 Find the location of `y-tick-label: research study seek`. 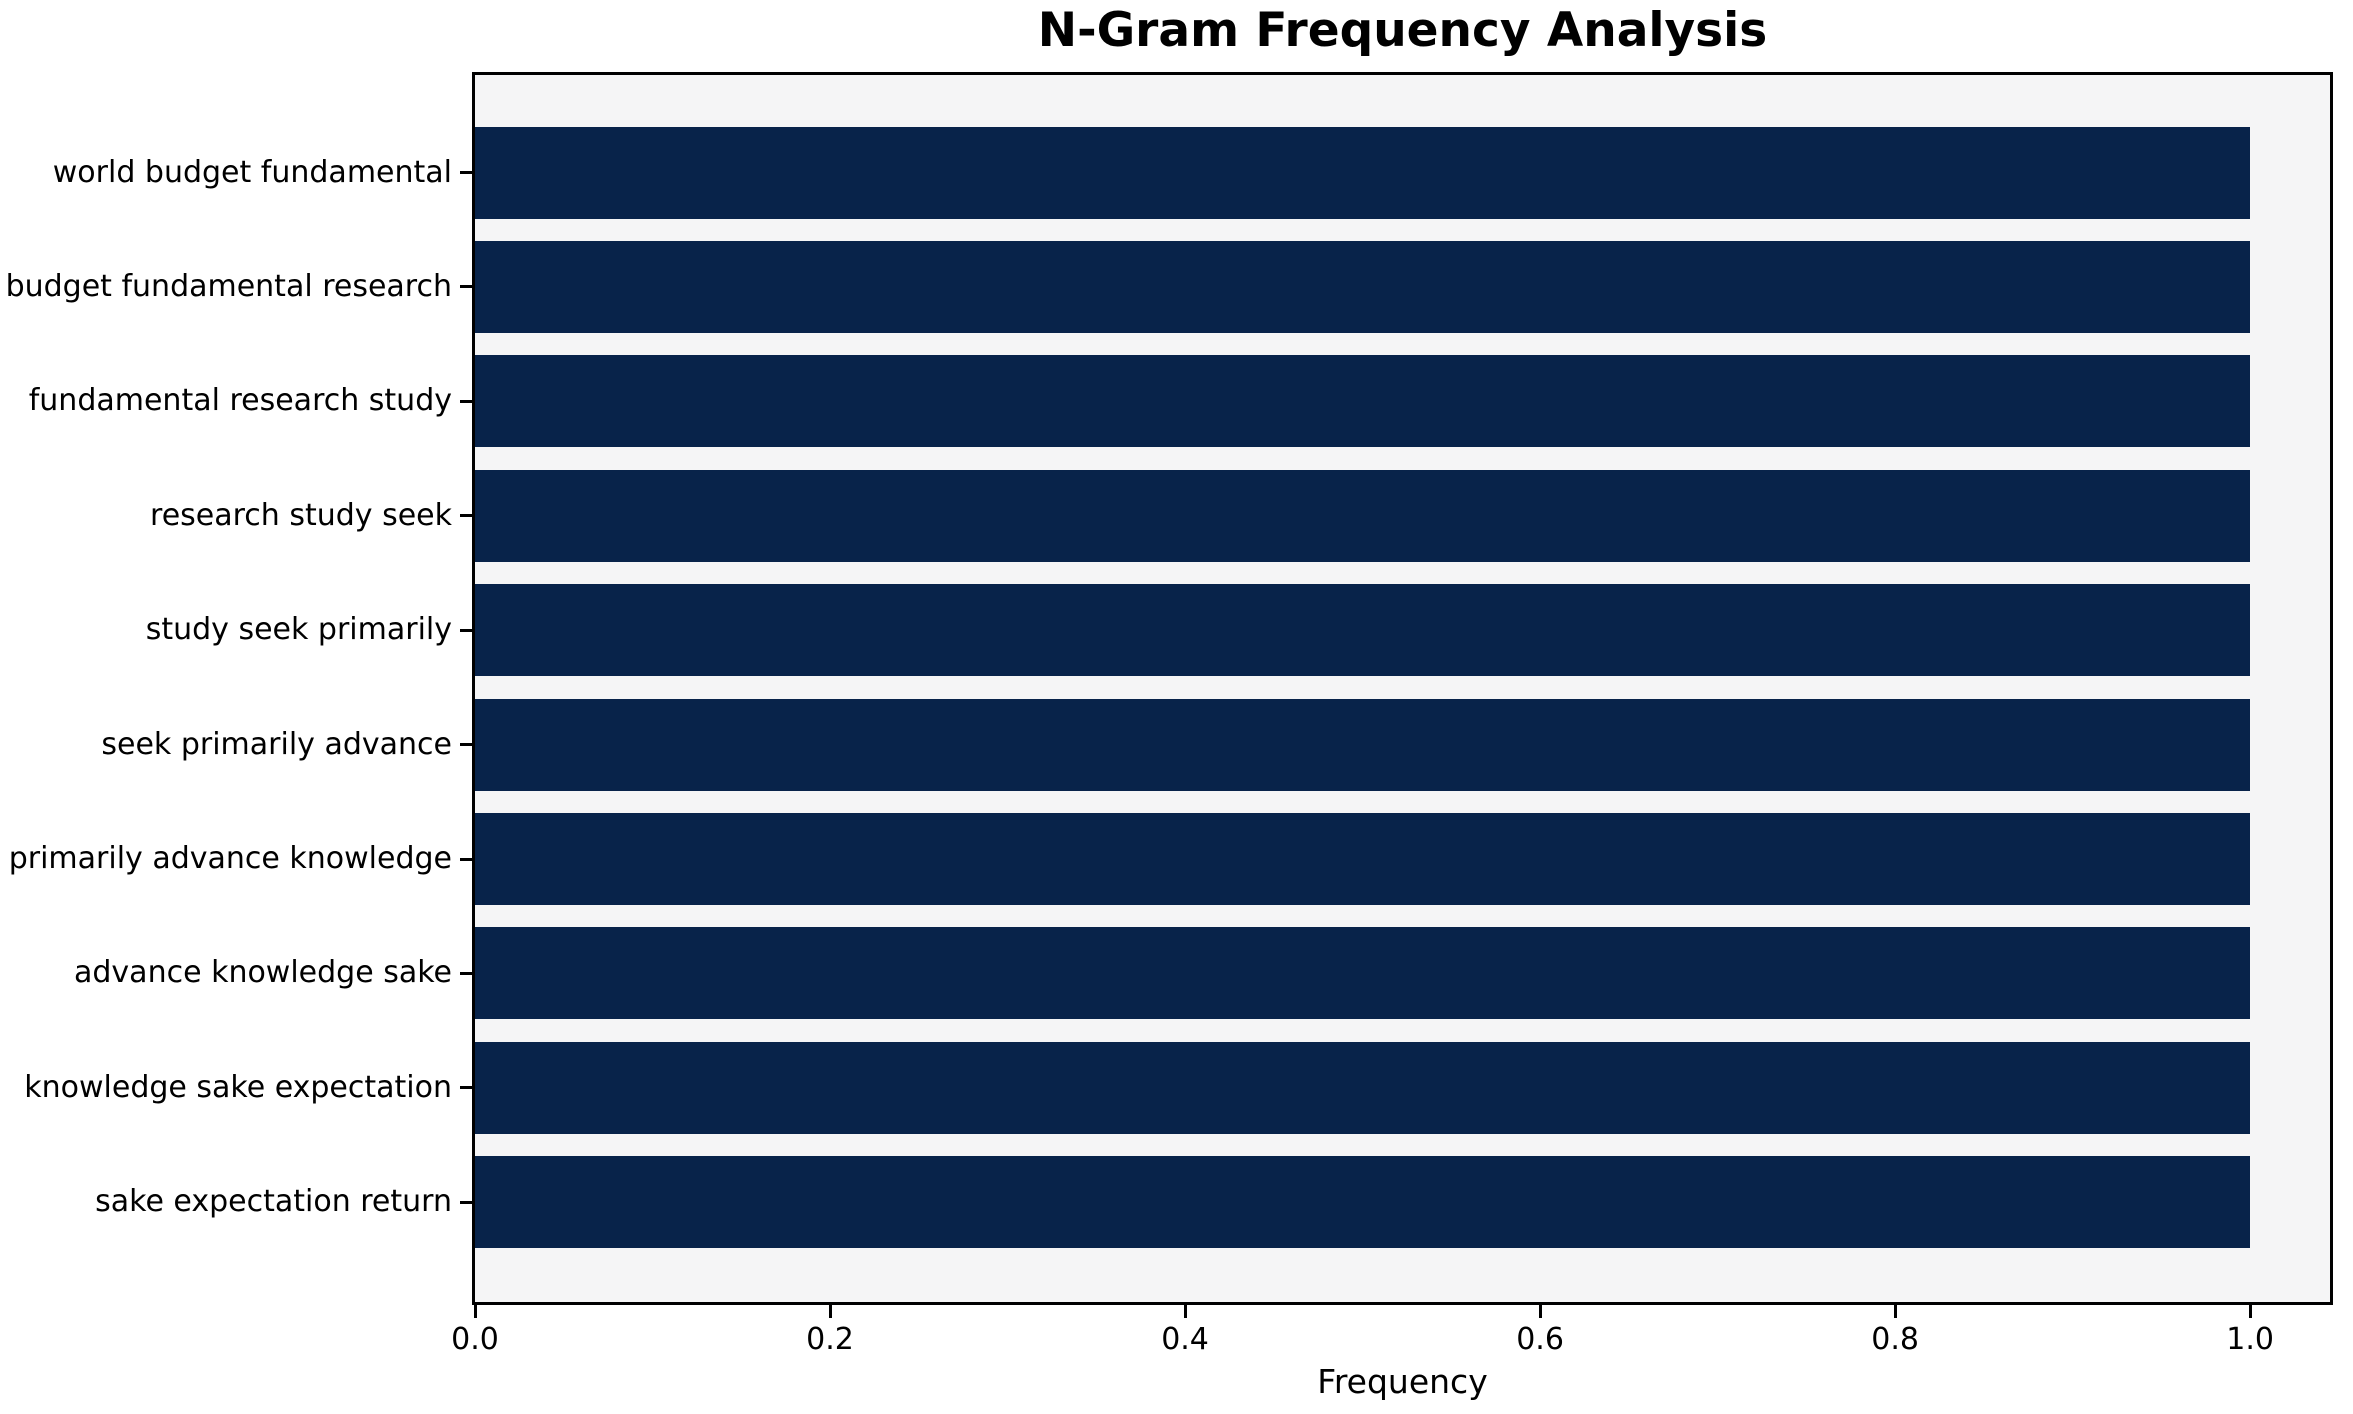

y-tick-label: research study seek is located at coordinates (301, 515).